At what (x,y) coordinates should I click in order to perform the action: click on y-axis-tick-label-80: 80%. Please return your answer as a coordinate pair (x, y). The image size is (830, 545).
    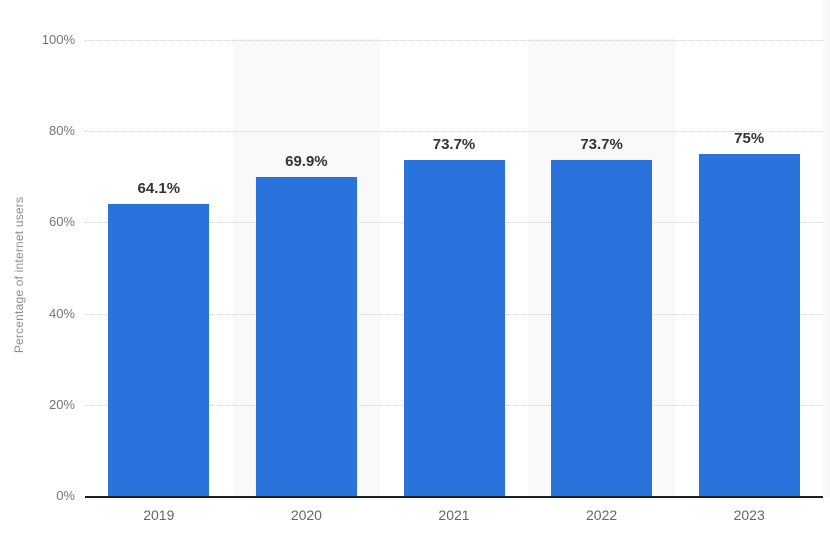
    Looking at the image, I should click on (61, 131).